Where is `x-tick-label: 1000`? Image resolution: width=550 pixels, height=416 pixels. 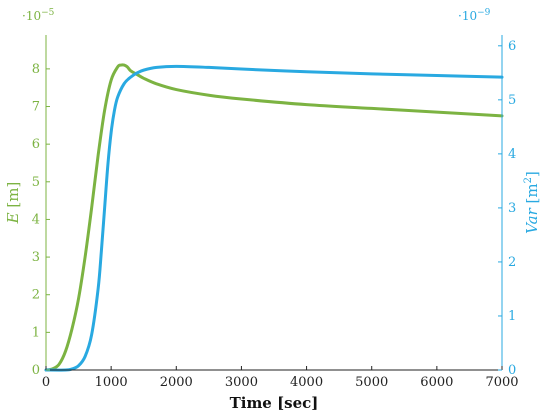
x-tick-label: 1000 is located at coordinates (111, 382).